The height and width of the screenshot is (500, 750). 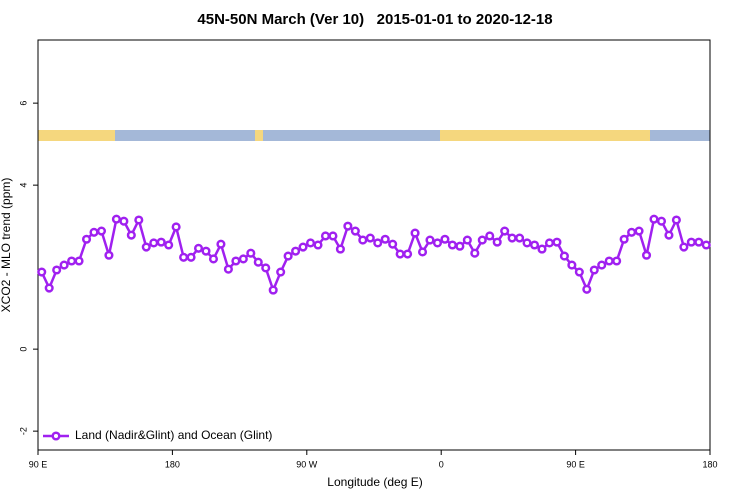 I want to click on y-tick-label: -2, so click(x=23, y=431).